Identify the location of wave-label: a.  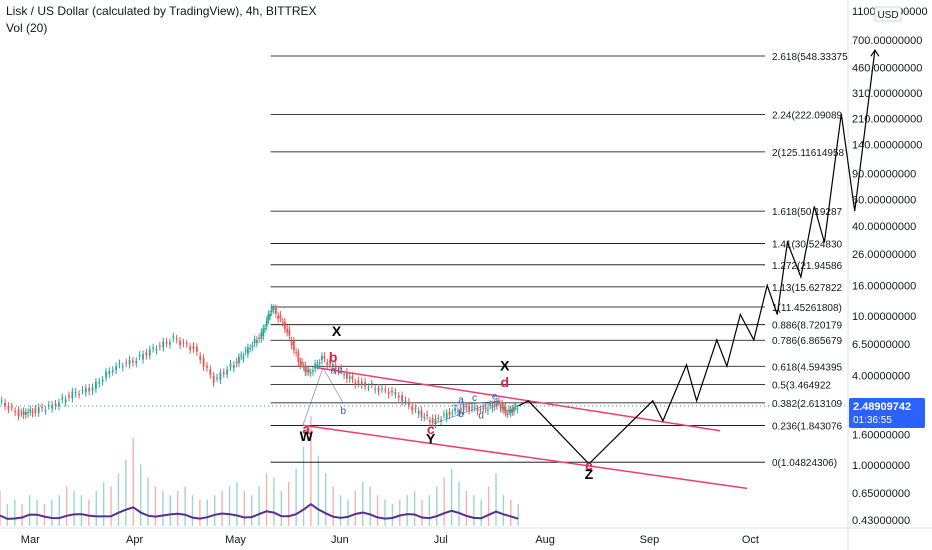
(461, 400).